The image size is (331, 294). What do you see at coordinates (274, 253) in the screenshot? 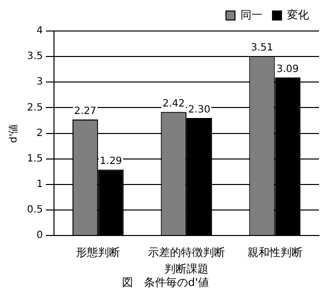
I see `x-tick-label: 親和性判断` at bounding box center [274, 253].